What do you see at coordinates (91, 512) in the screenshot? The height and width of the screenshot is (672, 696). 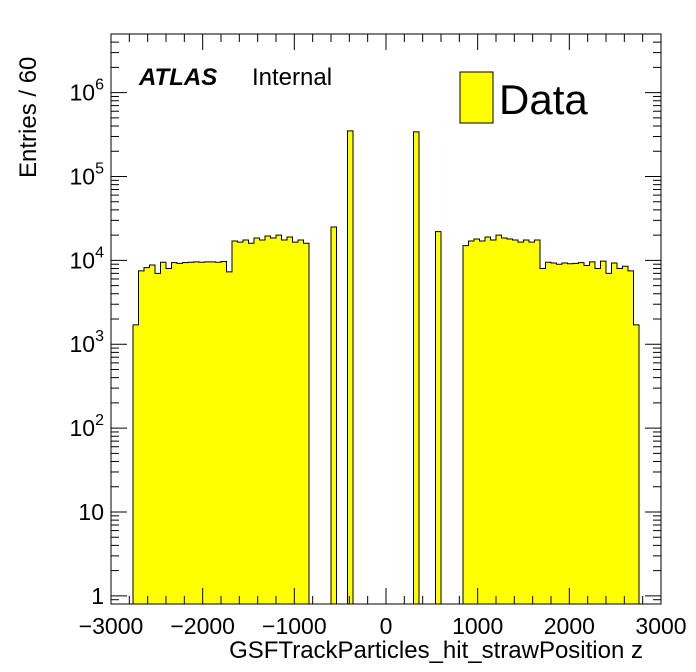 I see `y-tick-label: 10` at bounding box center [91, 512].